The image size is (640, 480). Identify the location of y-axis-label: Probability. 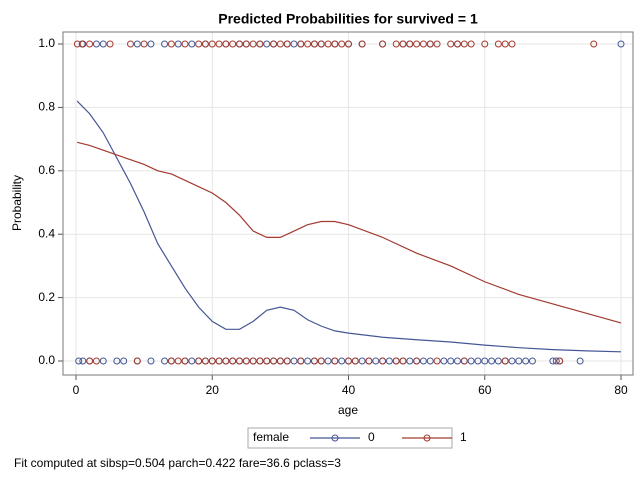
(17, 203).